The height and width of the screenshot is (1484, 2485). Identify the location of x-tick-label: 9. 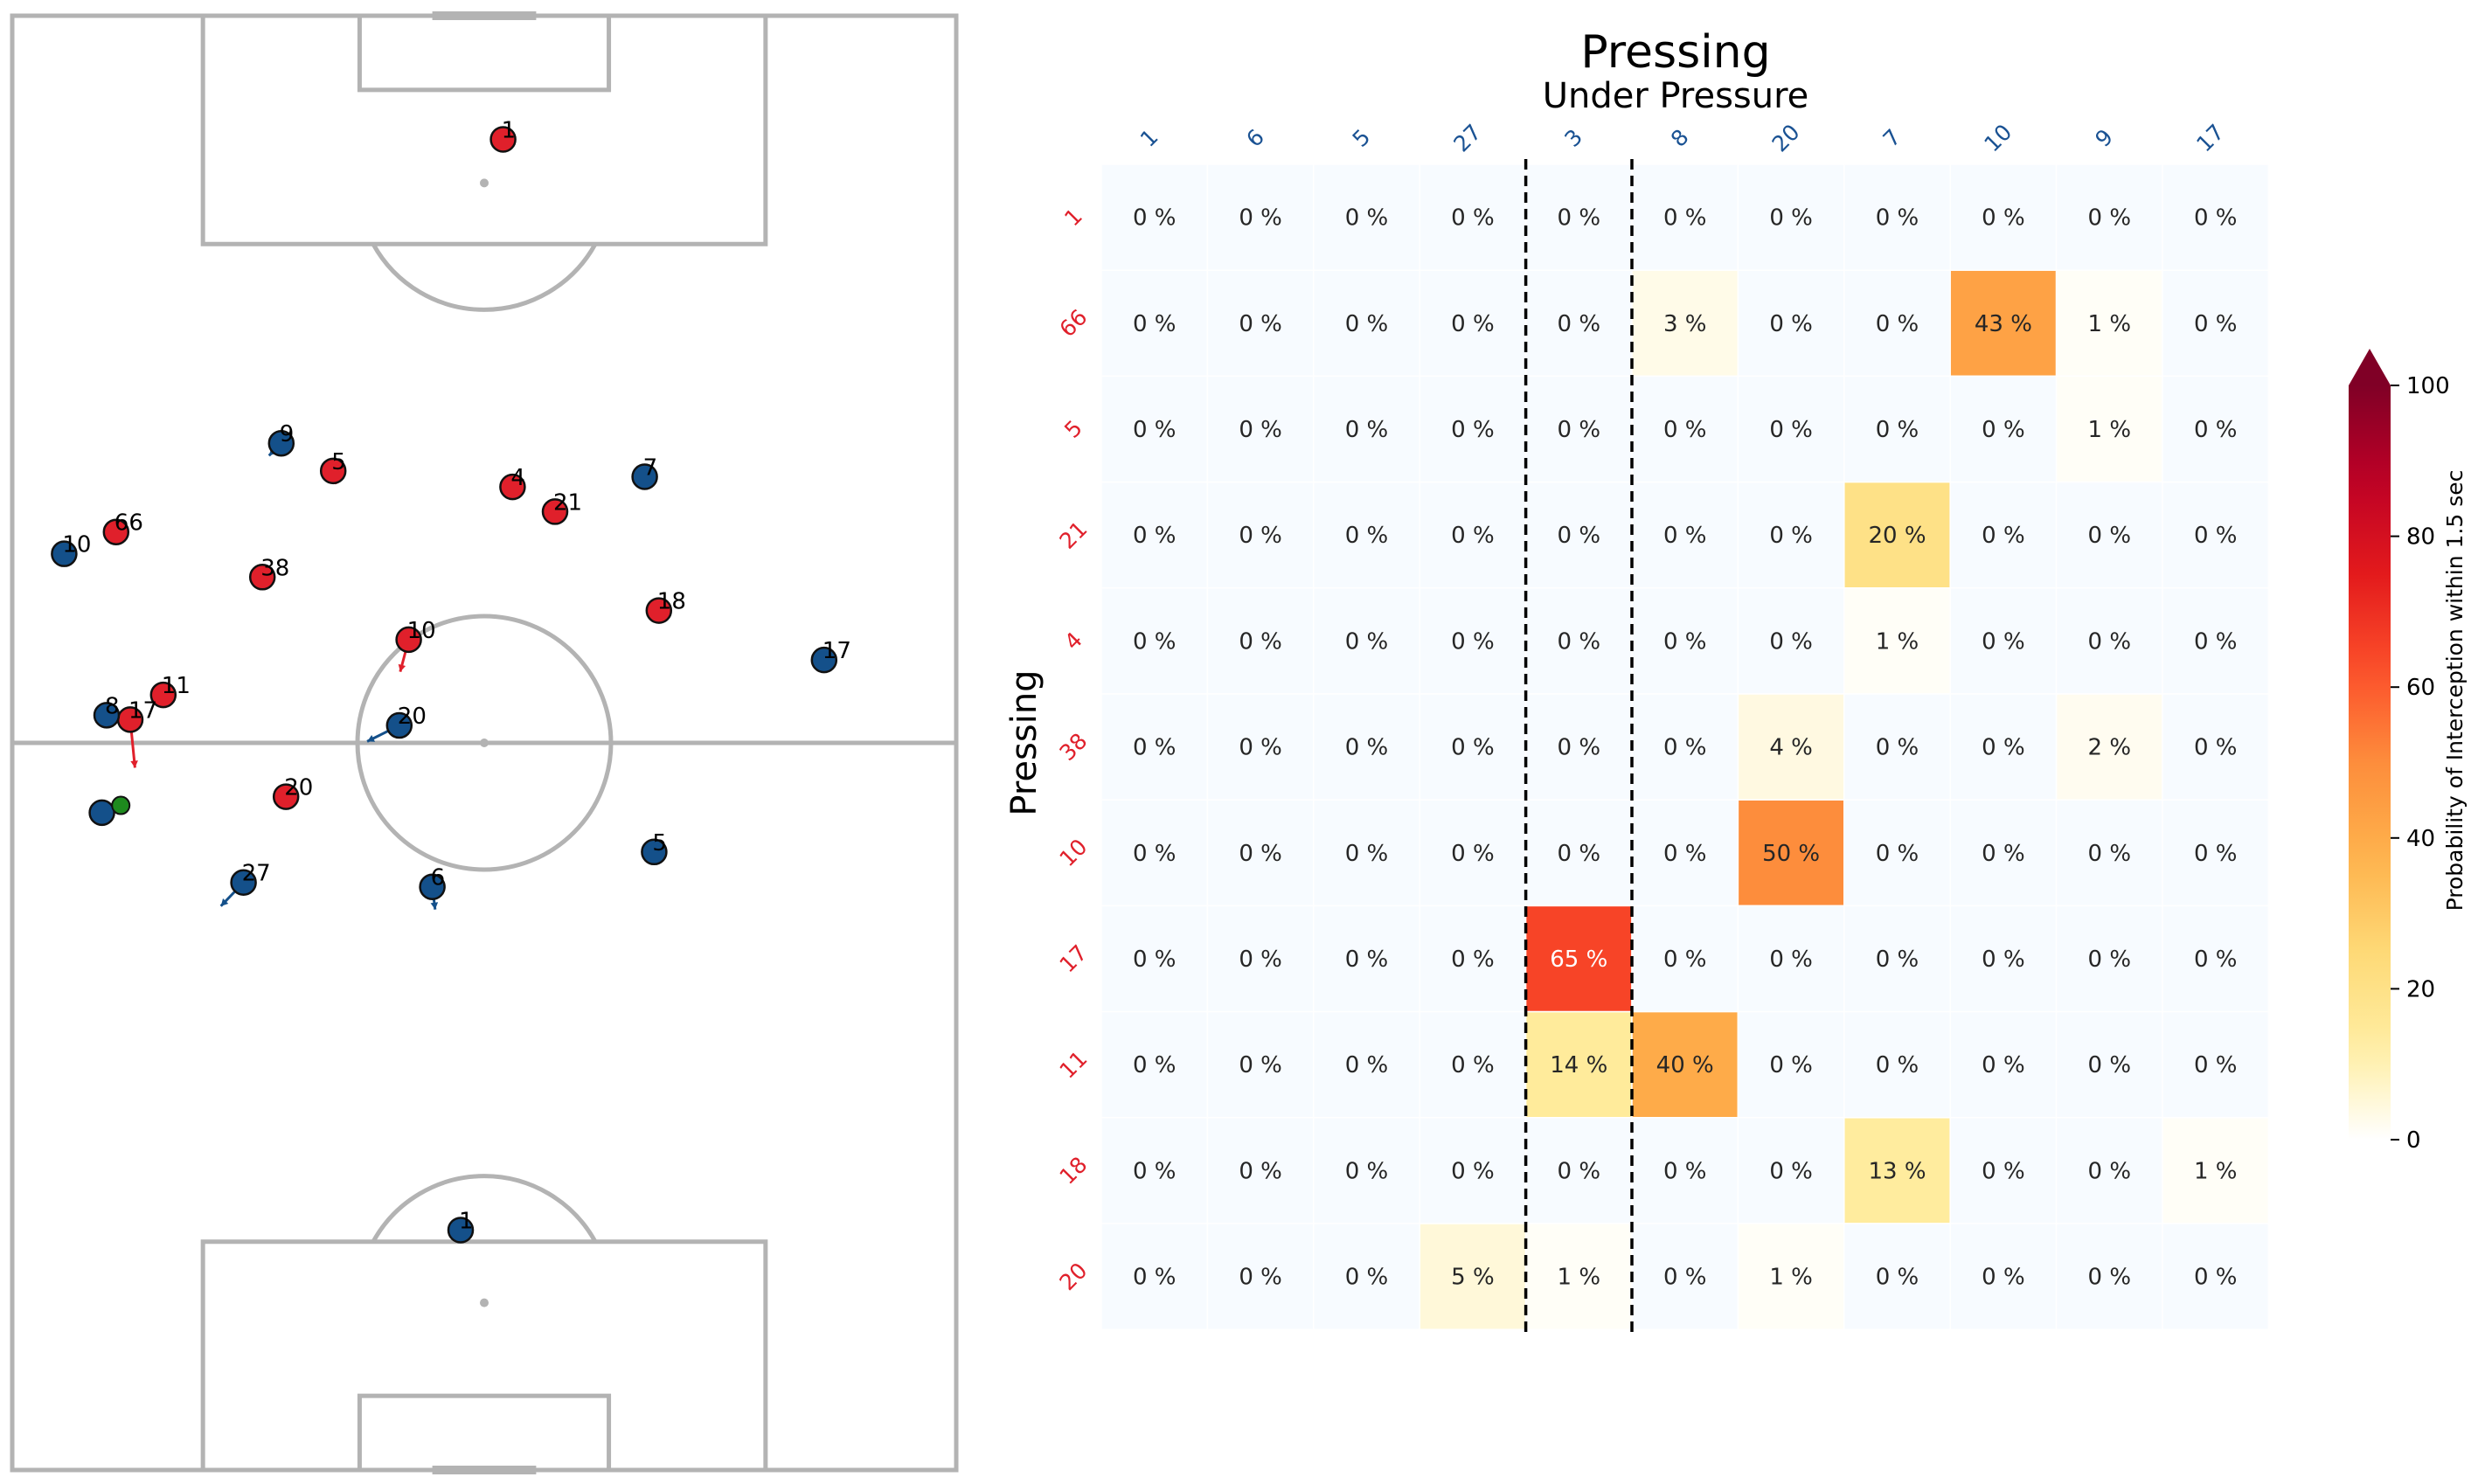
(2104, 138).